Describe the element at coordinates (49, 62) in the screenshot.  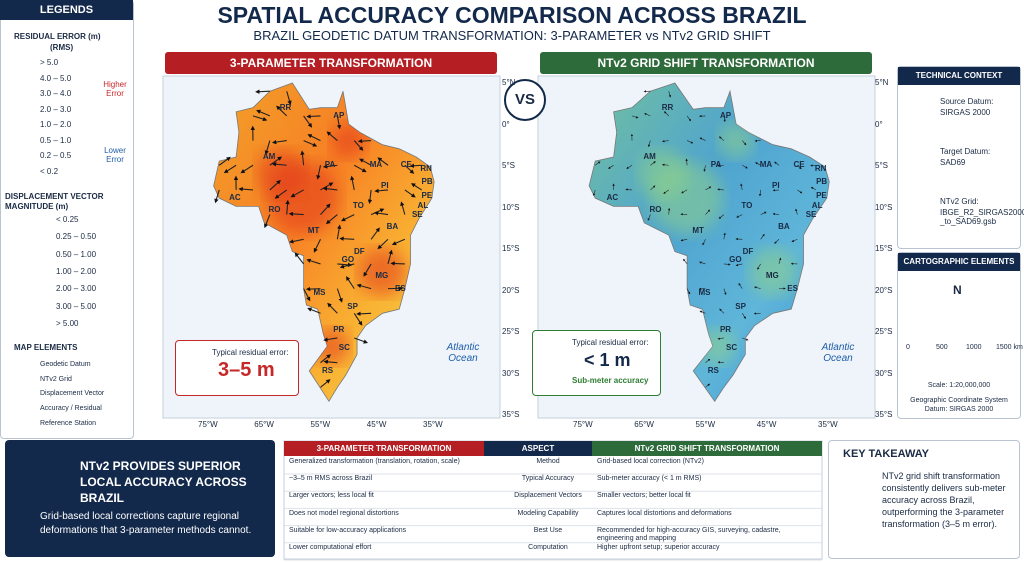
I see `legend-label: > 5.0` at that location.